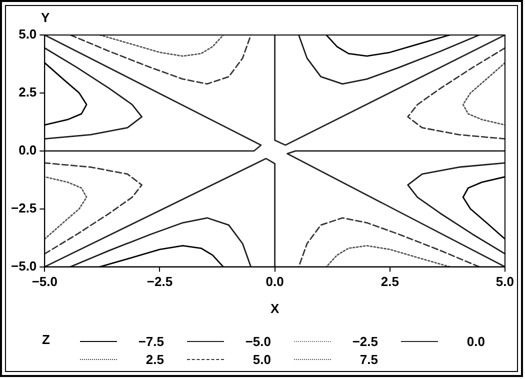 The width and height of the screenshot is (525, 379). Describe the element at coordinates (23, 208) in the screenshot. I see `y-tick-label: −2.5` at that location.